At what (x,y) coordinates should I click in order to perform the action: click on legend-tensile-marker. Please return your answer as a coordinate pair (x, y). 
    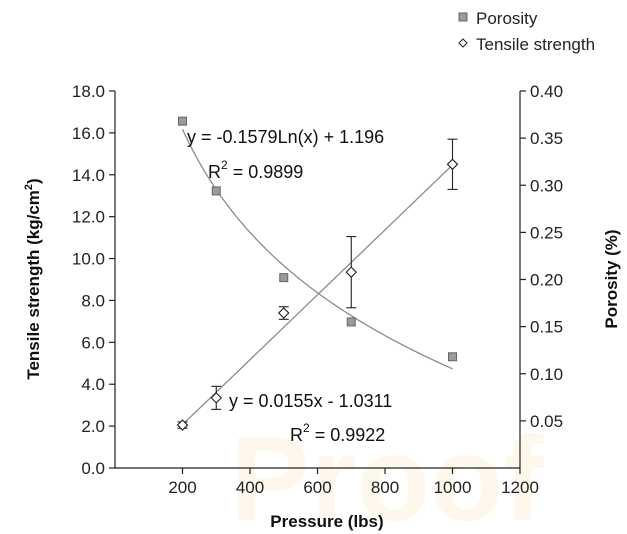
    Looking at the image, I should click on (463, 43).